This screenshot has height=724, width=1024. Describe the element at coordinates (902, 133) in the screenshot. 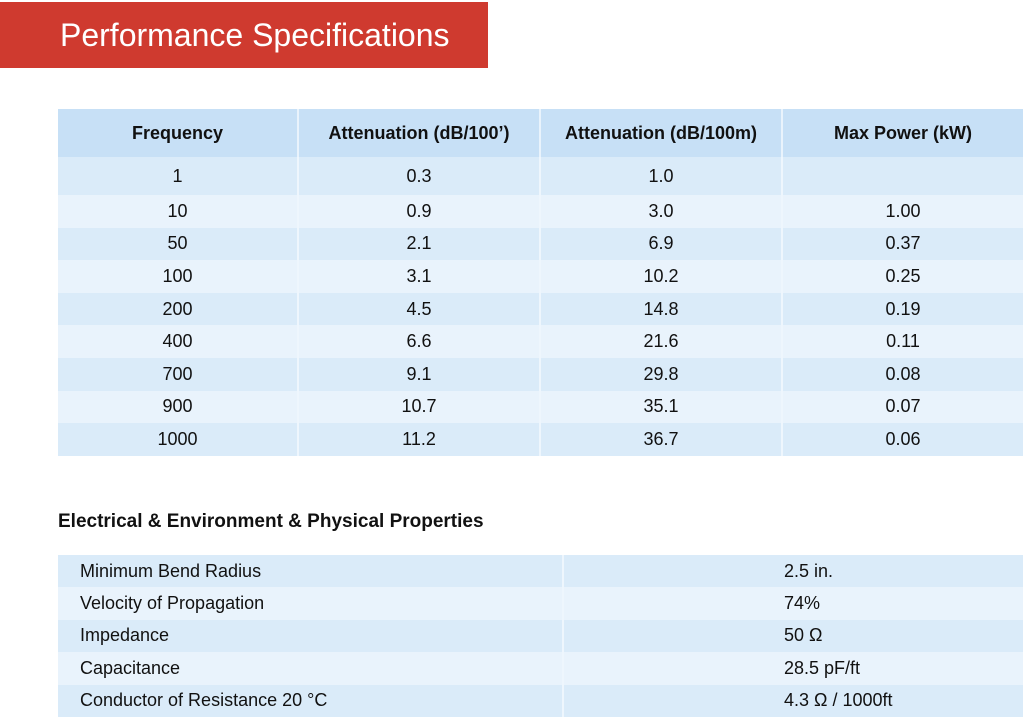

I see `column-header: Max Power (kW)` at that location.